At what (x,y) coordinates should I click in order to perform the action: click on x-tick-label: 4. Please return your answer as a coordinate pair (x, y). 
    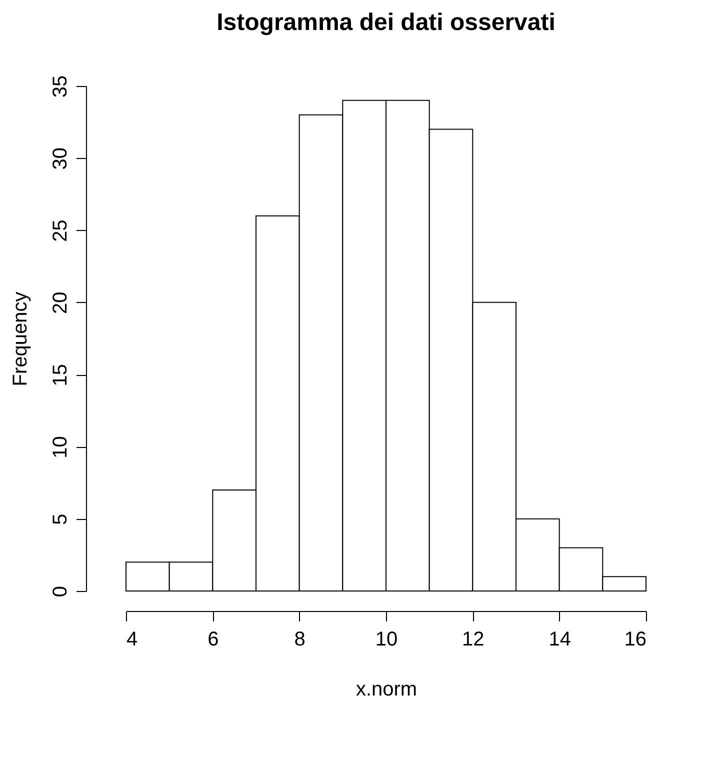
    Looking at the image, I should click on (132, 639).